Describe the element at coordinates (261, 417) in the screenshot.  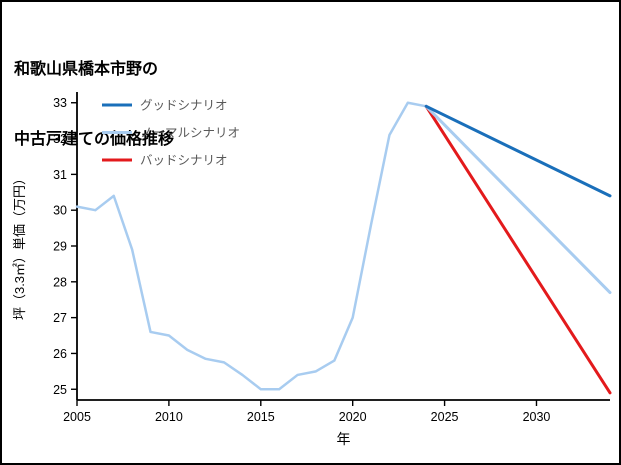
I see `x-tick-label: 2015` at that location.